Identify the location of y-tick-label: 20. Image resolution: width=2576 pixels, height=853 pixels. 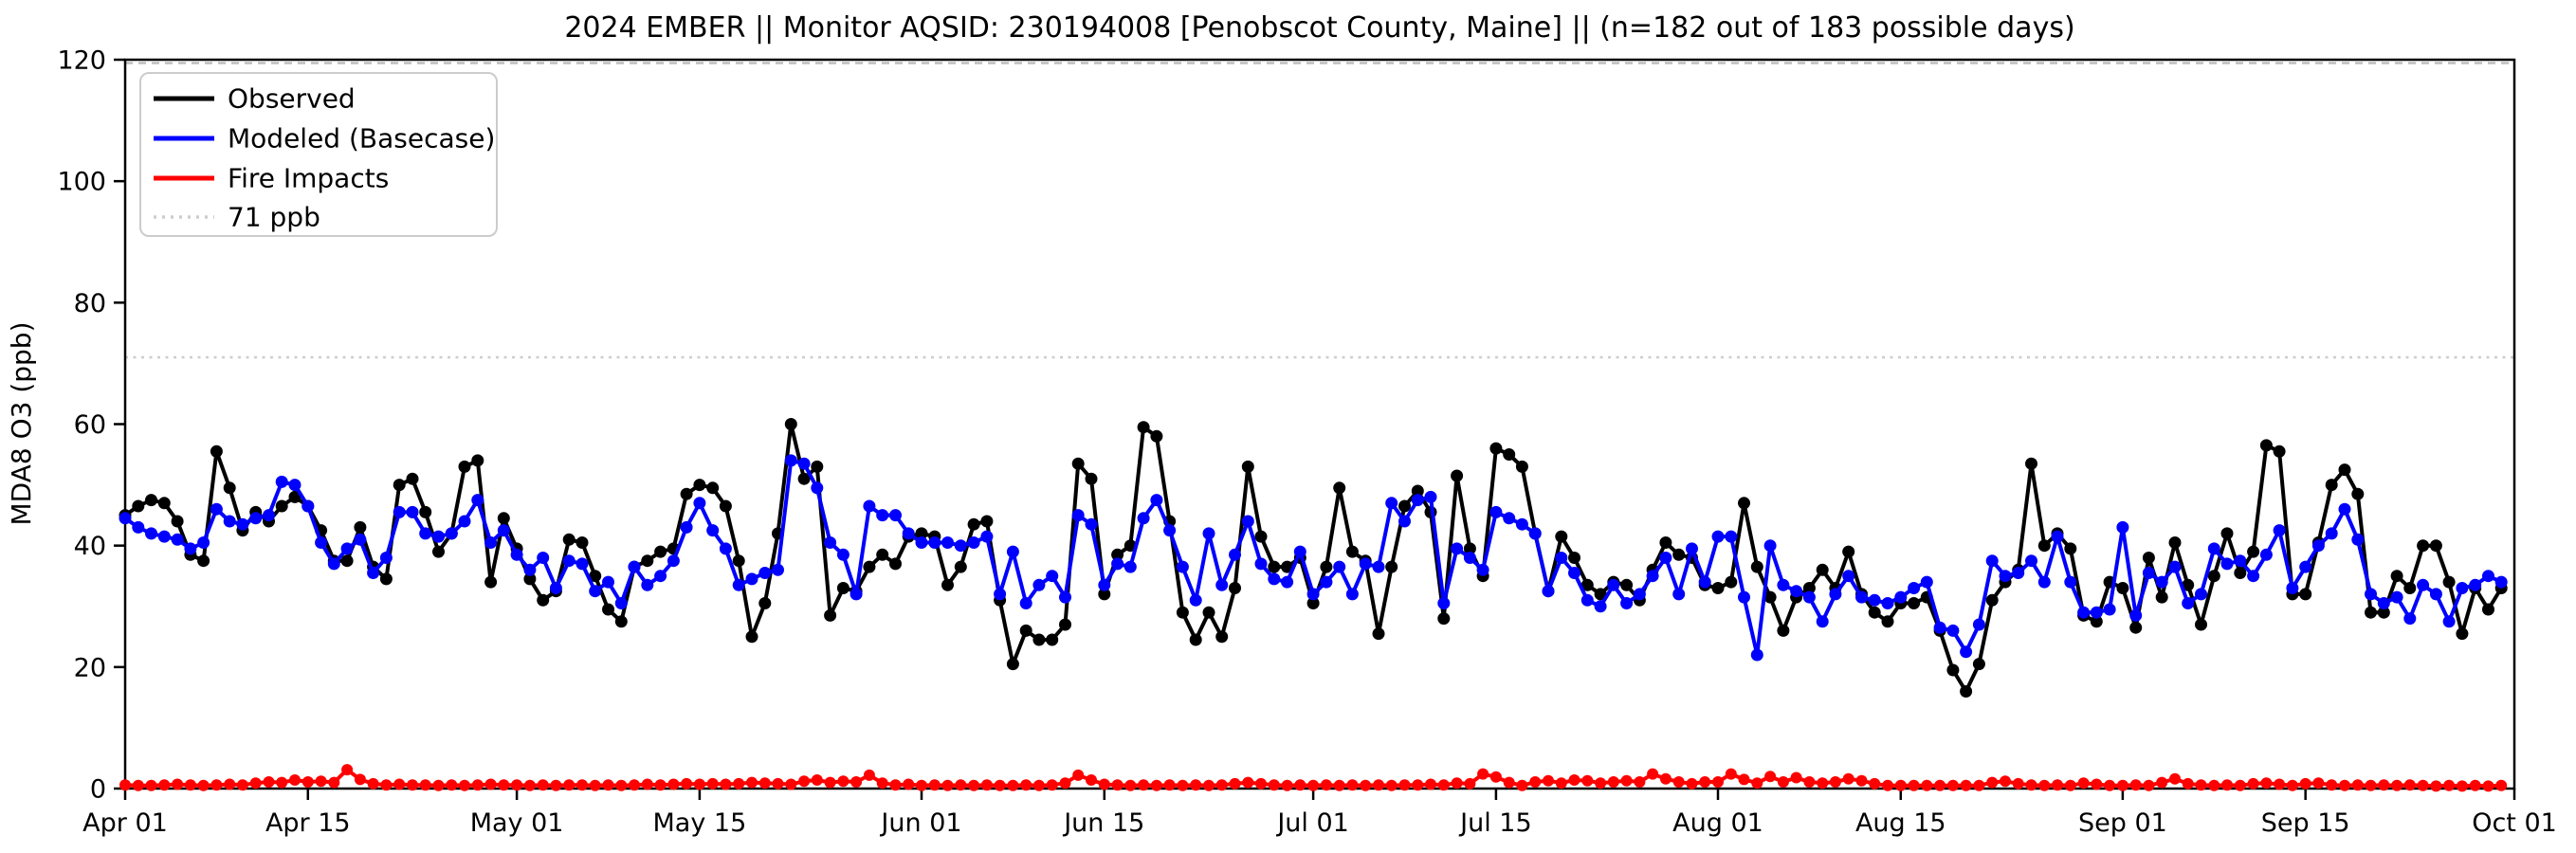
(90, 667).